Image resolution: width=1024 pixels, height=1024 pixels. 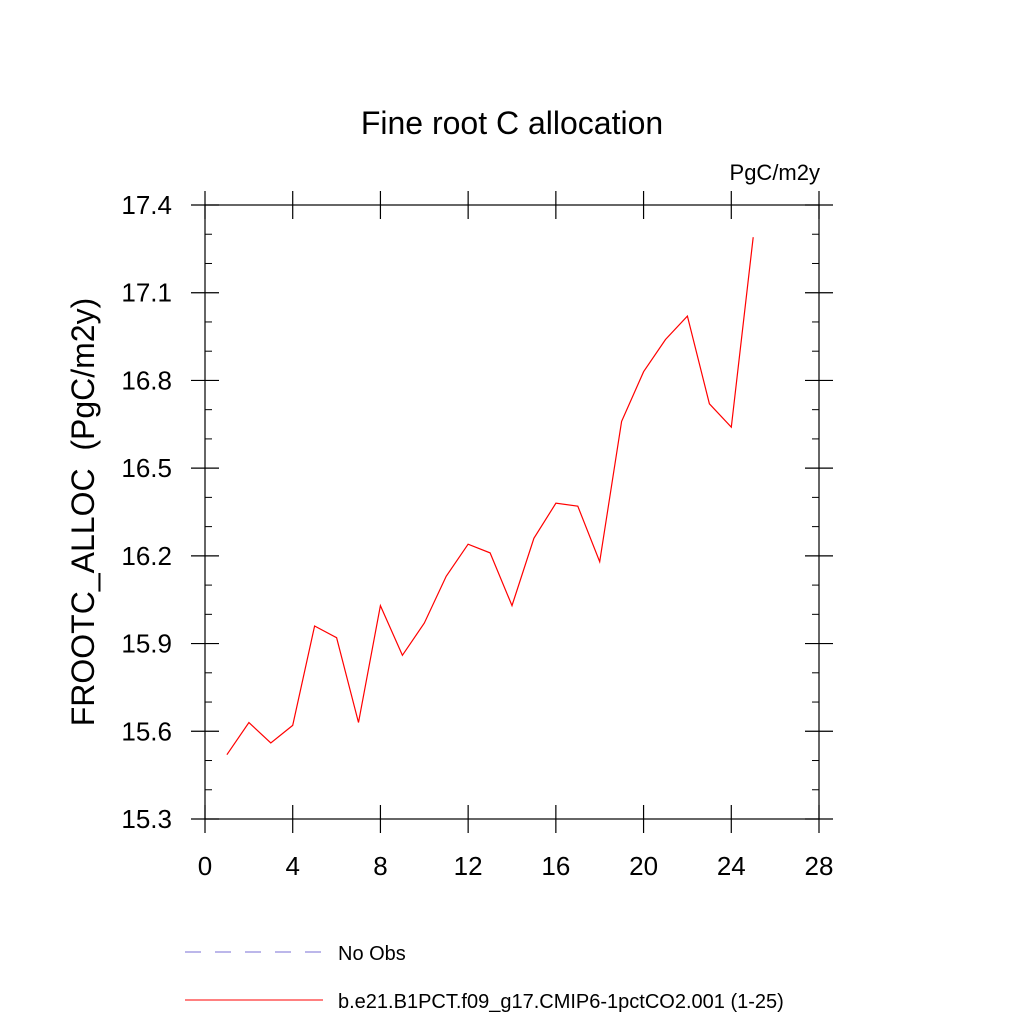 I want to click on x-tick-label: 8, so click(x=380, y=866).